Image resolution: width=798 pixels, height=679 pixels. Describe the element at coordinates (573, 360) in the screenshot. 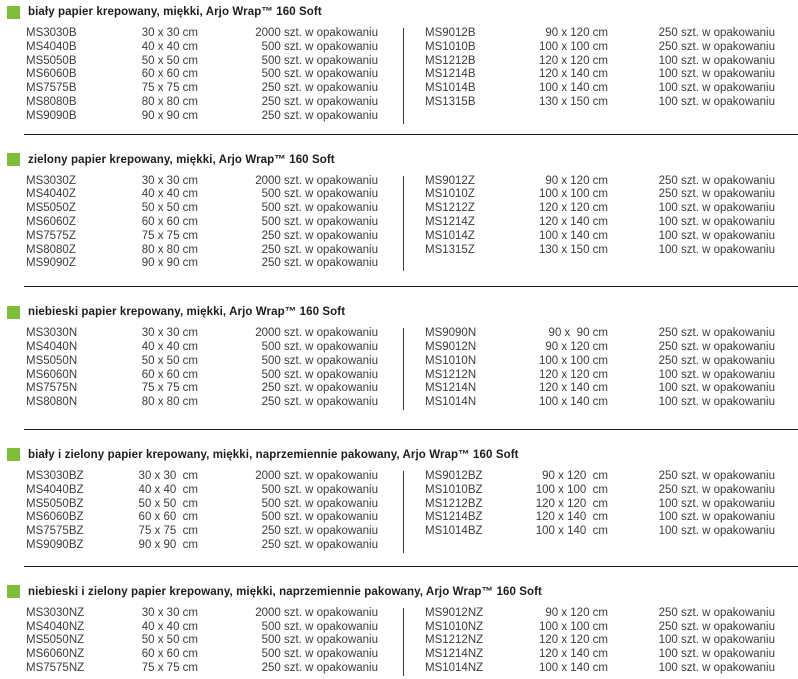

I see `product-size: 100 x 100 cm` at that location.